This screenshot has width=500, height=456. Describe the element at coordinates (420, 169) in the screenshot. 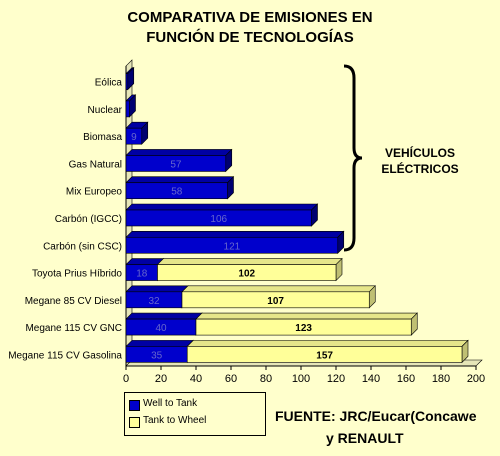

I see `annotation-line-2: ELÉCTRICOS` at that location.